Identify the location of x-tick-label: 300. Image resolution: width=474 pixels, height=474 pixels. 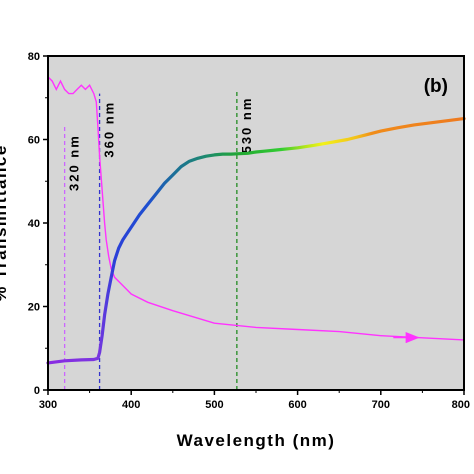
(48, 405).